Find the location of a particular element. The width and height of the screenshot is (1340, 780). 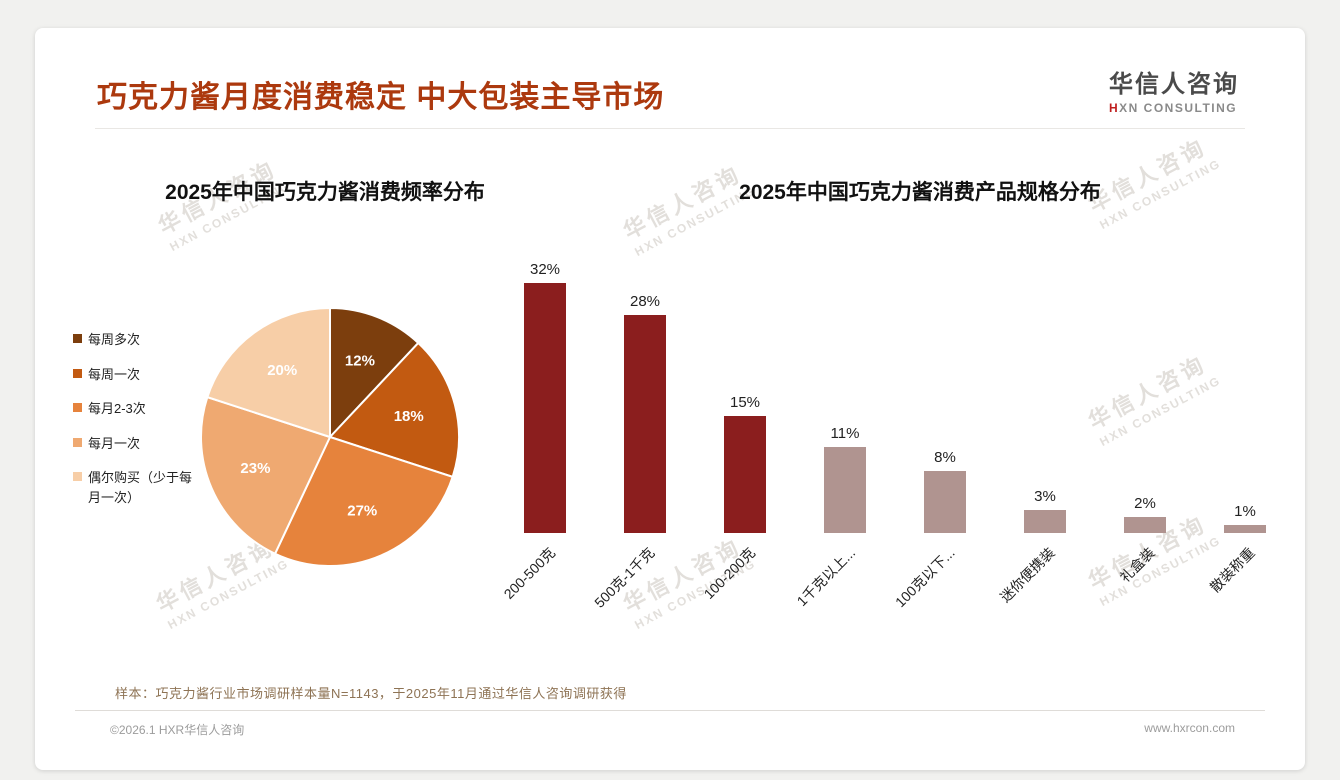

legend-label: 偶尔购买（少于每月一次） is located at coordinates (140, 487).